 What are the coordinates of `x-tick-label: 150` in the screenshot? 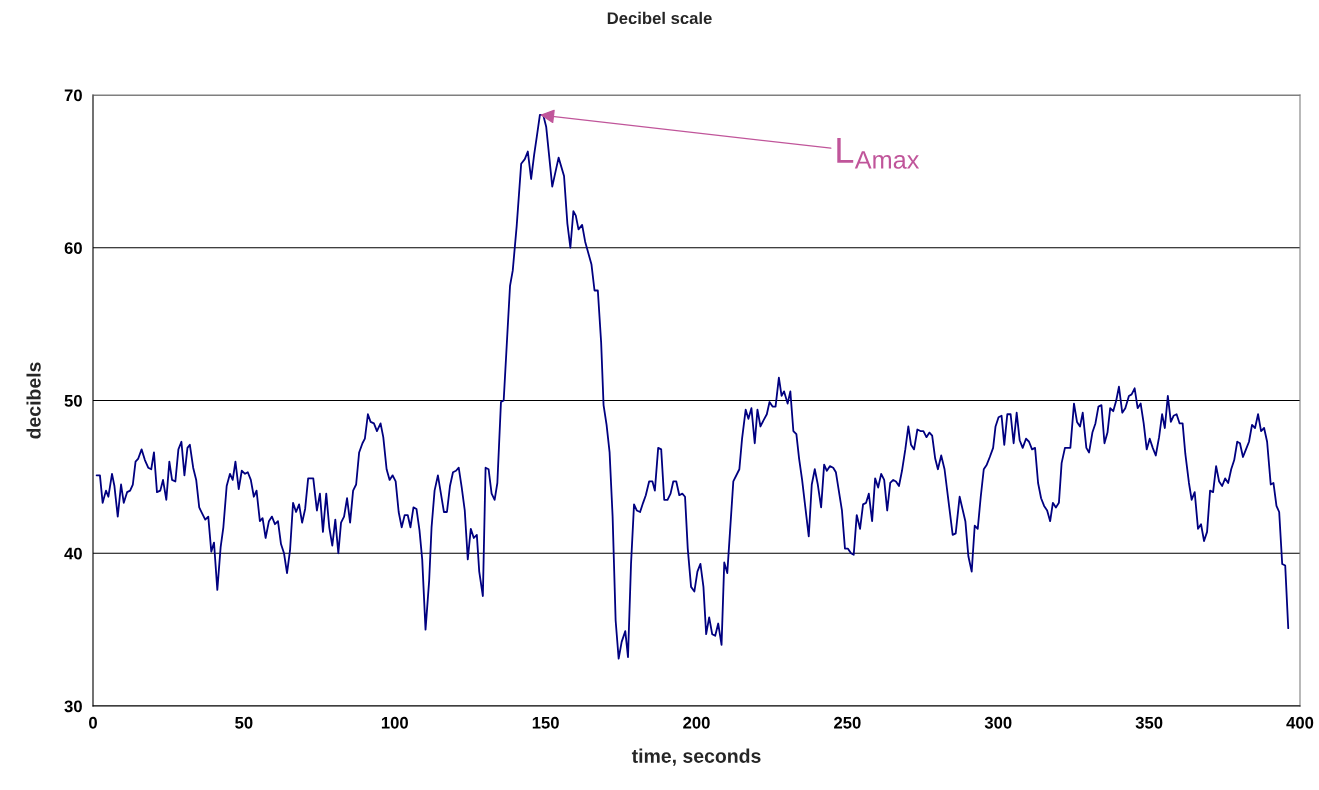 It's located at (545, 722).